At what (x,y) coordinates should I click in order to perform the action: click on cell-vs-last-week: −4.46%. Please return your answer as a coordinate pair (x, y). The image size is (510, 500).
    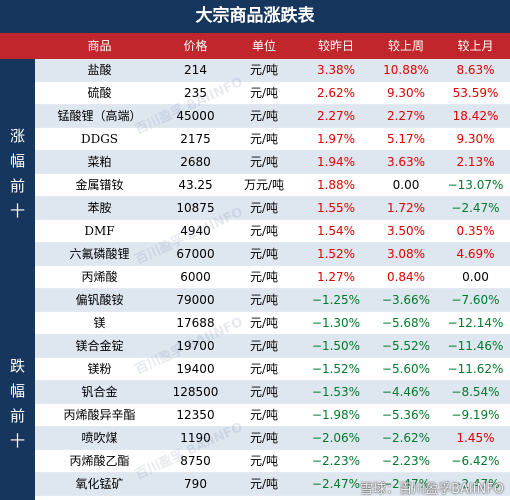
    Looking at the image, I should click on (406, 392).